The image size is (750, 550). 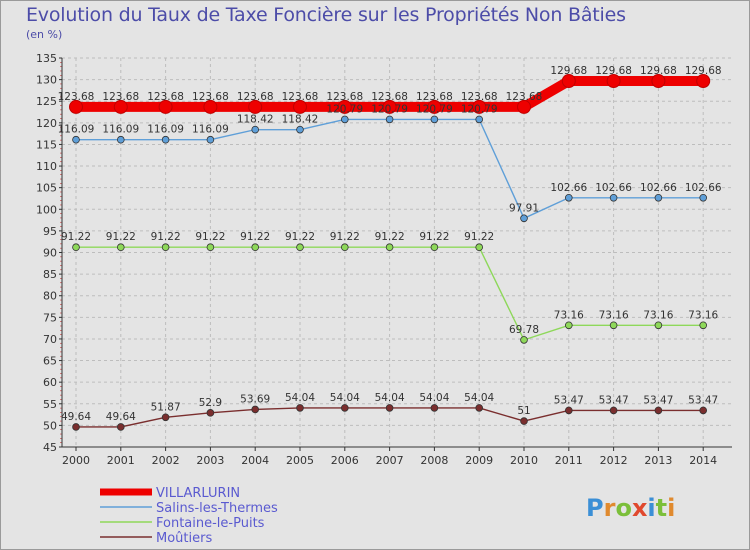 I want to click on y-tick-label: 75, so click(x=50, y=317).